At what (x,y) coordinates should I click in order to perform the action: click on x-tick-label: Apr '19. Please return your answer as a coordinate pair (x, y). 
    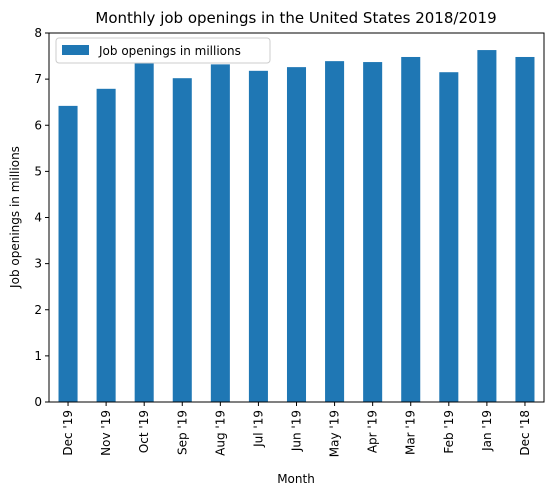
    Looking at the image, I should click on (373, 431).